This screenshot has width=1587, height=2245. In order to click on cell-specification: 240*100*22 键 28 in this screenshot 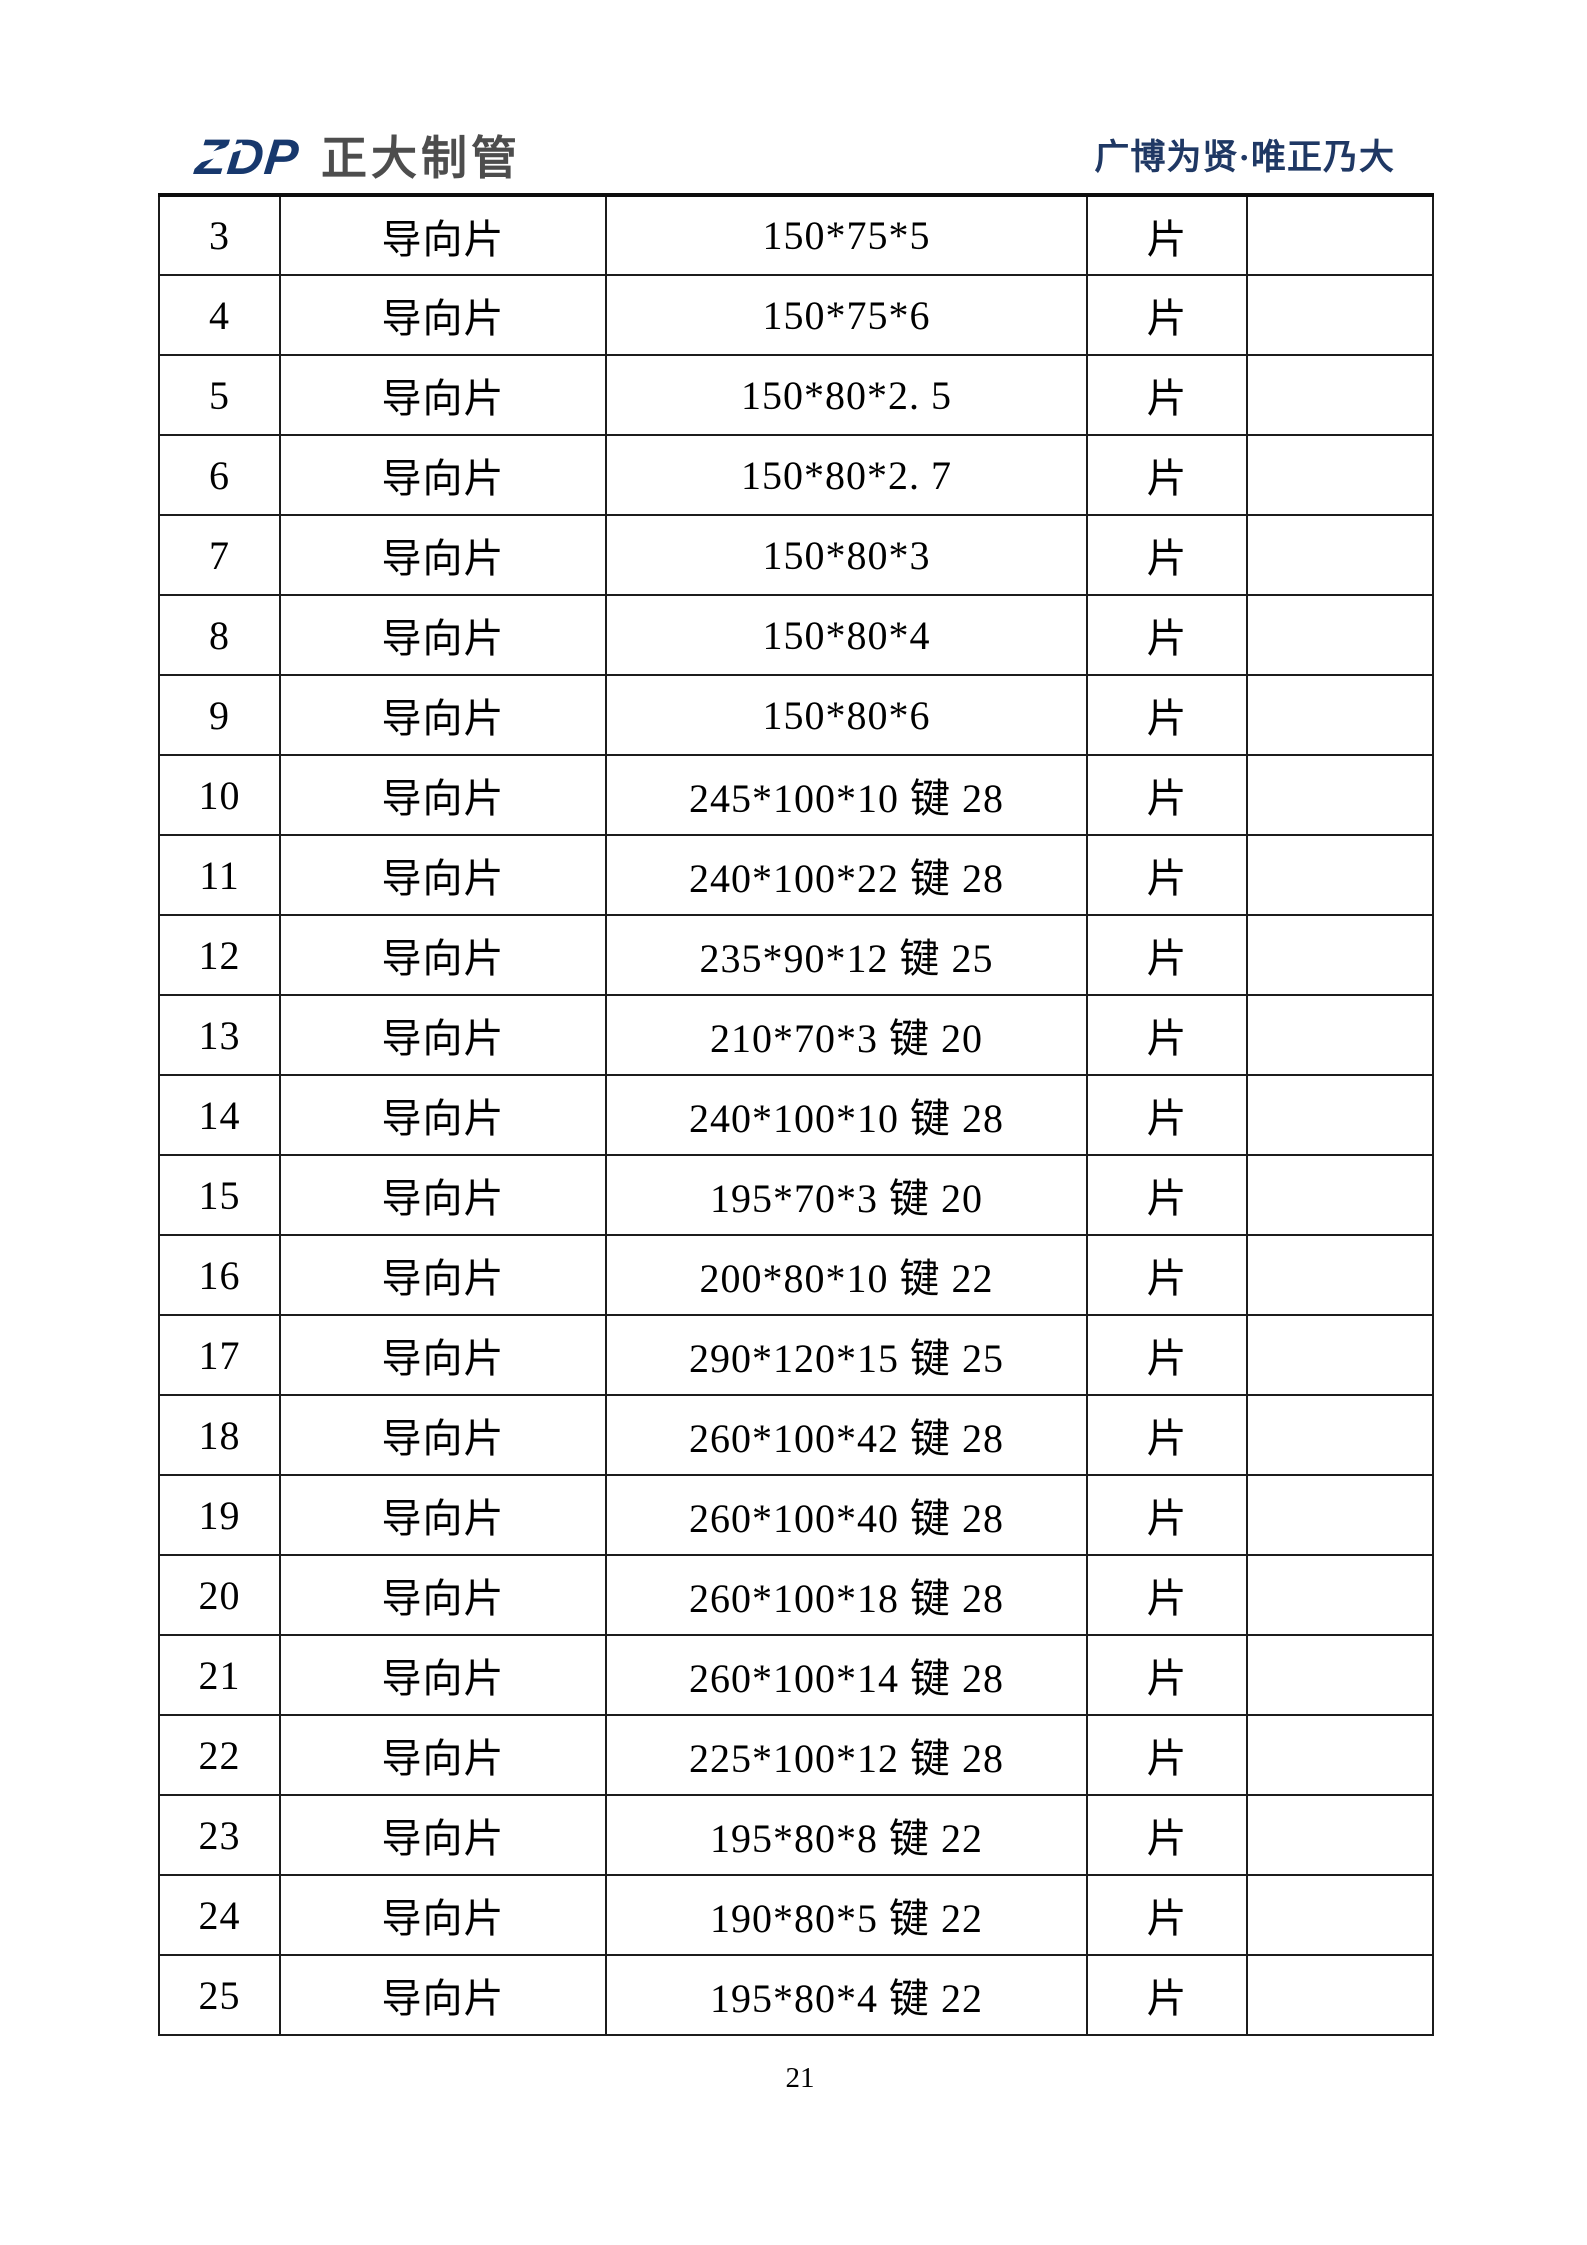, I will do `click(846, 875)`.